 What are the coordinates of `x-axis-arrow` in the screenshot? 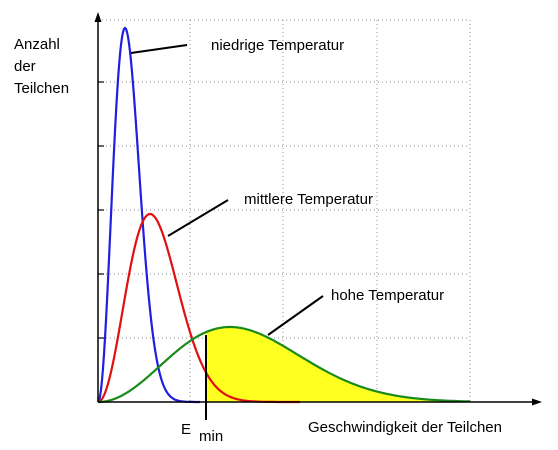 It's located at (537, 402).